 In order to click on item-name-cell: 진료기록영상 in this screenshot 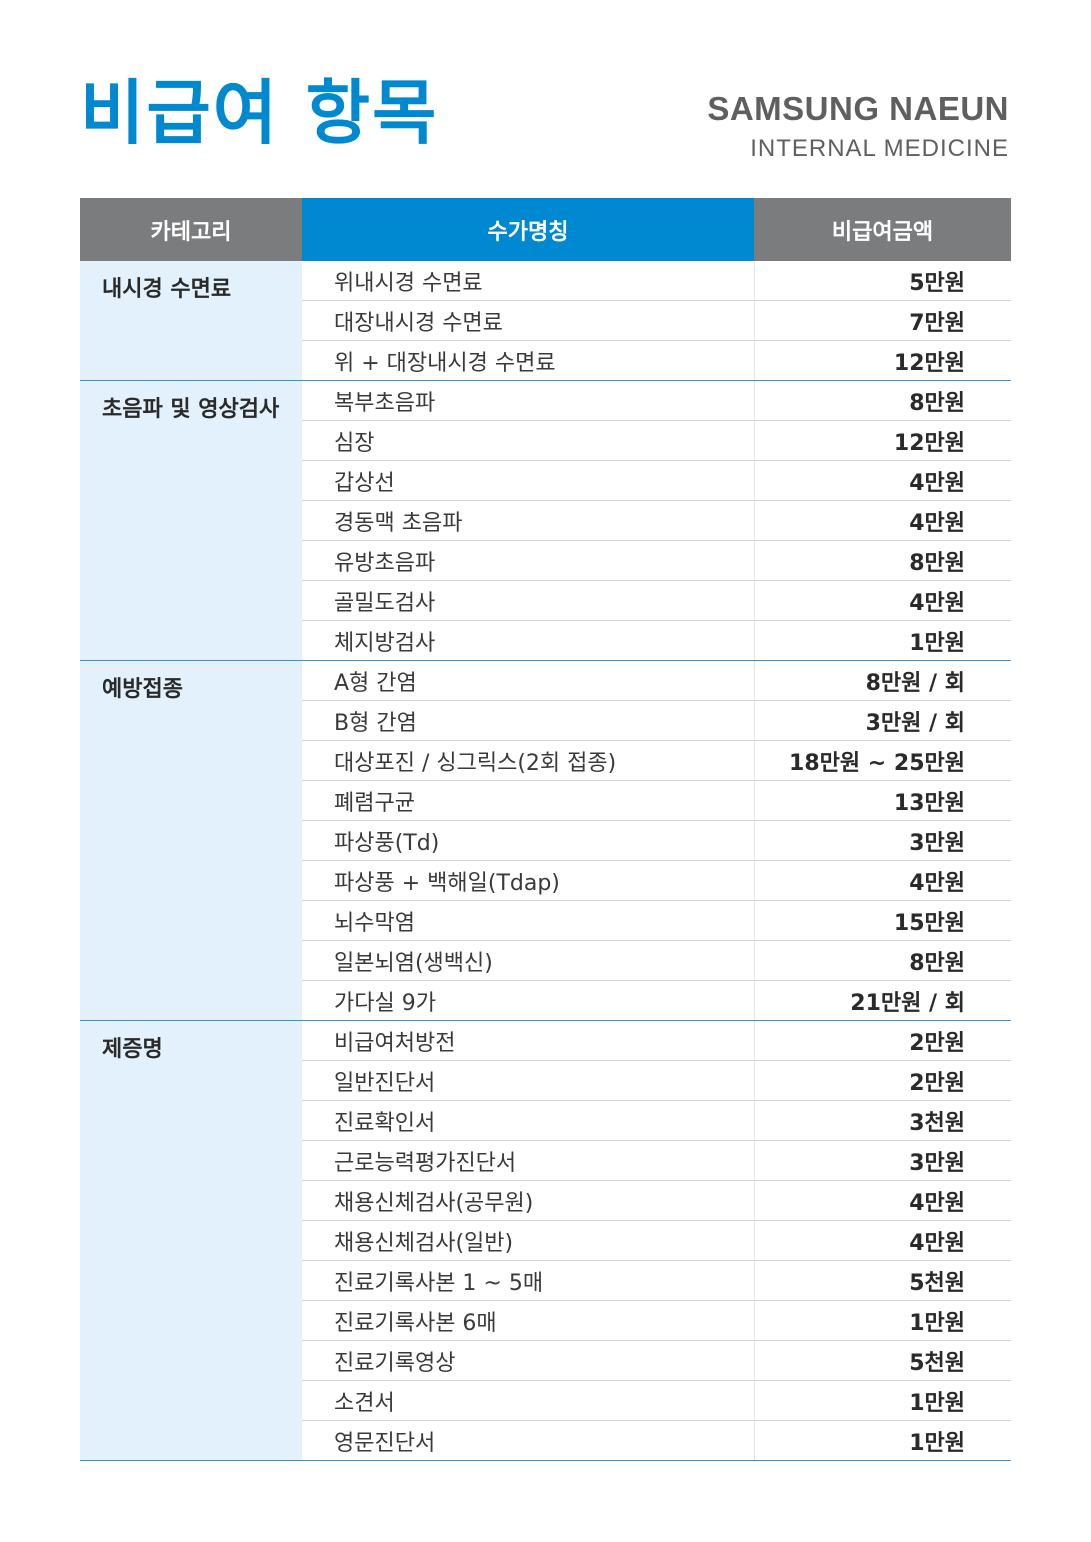, I will do `click(528, 1360)`.